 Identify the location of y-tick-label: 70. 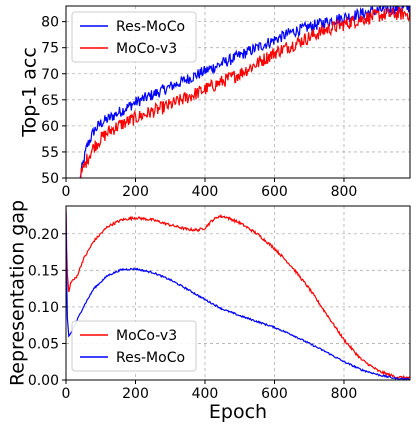
(50, 75).